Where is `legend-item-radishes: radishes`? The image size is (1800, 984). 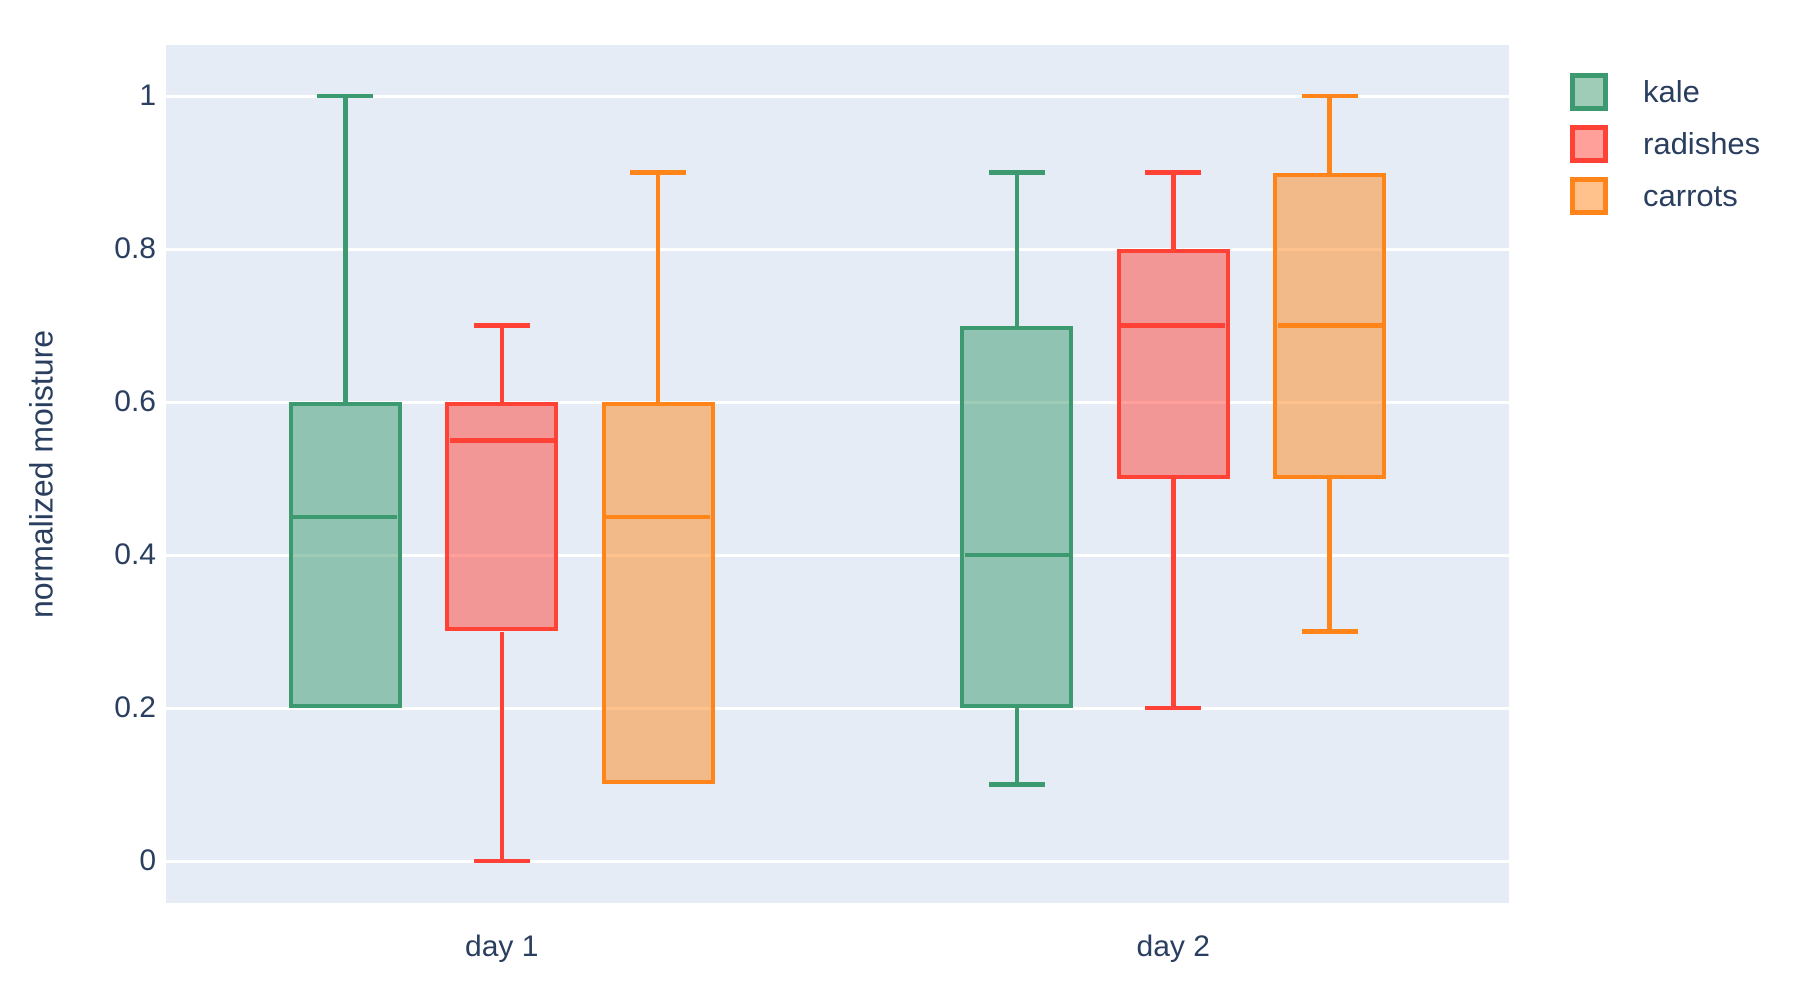
legend-item-radishes: radishes is located at coordinates (1665, 144).